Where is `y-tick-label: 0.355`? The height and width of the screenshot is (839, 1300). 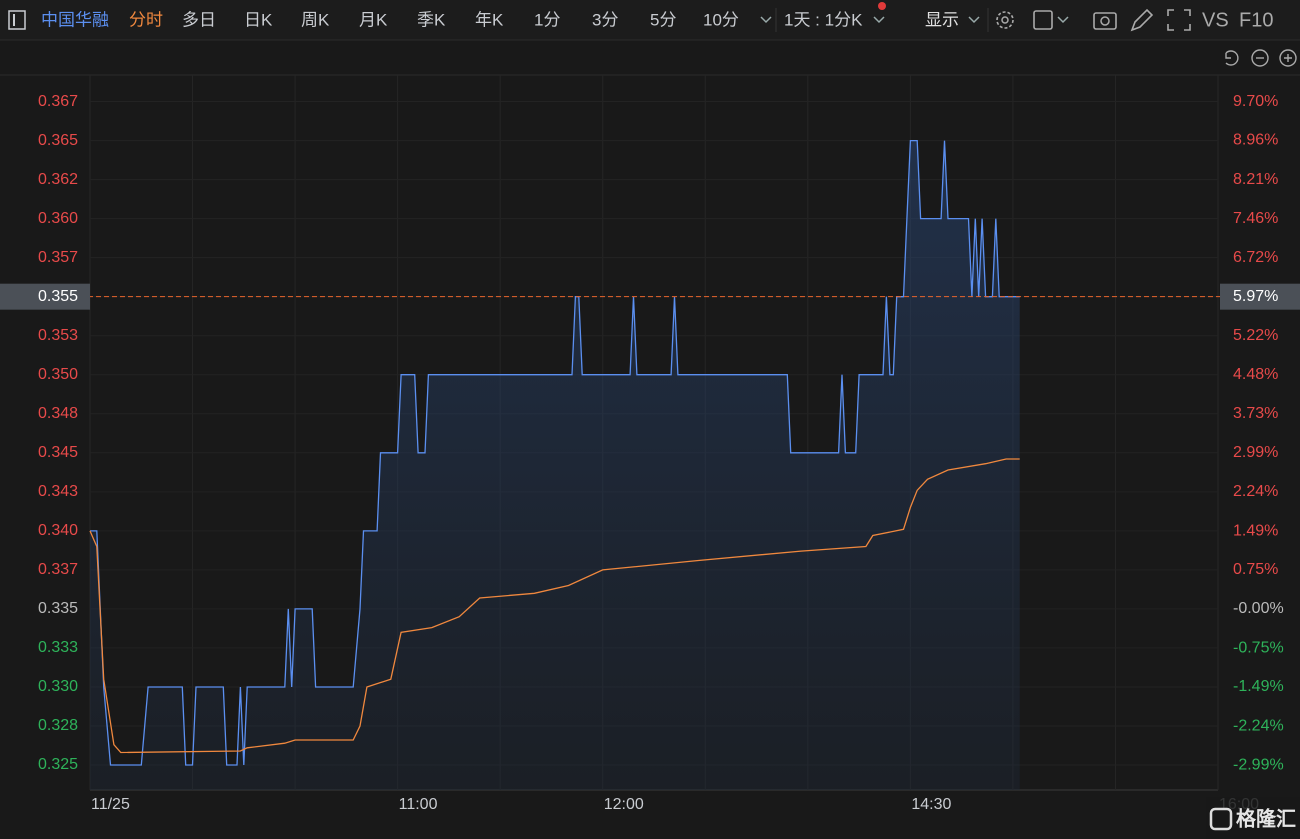
y-tick-label: 0.355 is located at coordinates (58, 296).